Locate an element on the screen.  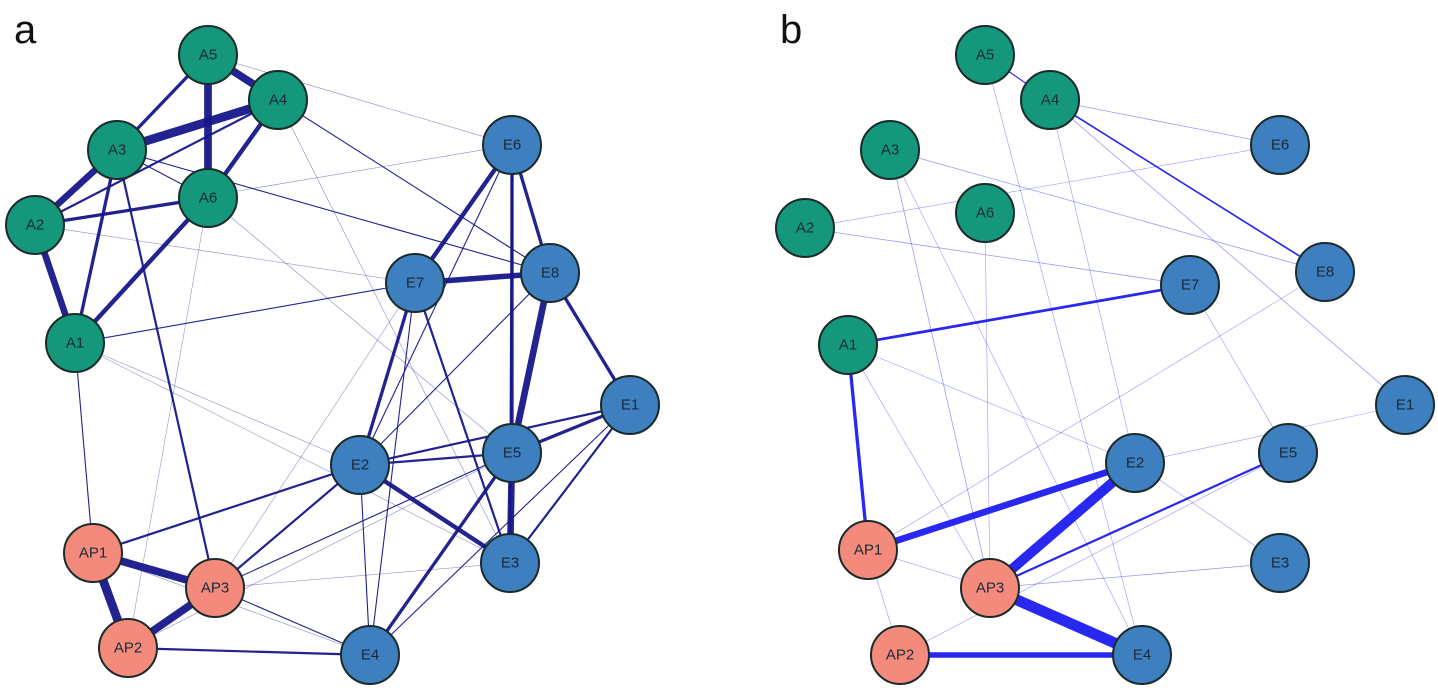
node-label-A2: A2 is located at coordinates (805, 228).